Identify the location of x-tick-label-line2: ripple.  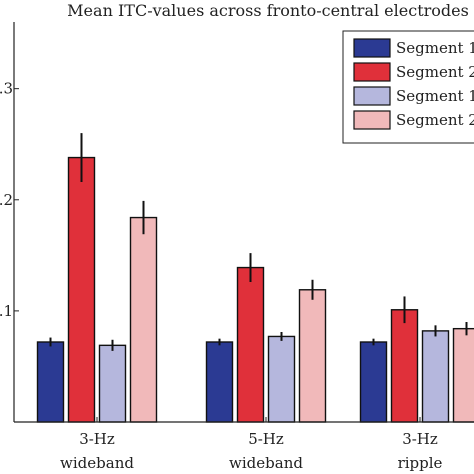
(420, 463).